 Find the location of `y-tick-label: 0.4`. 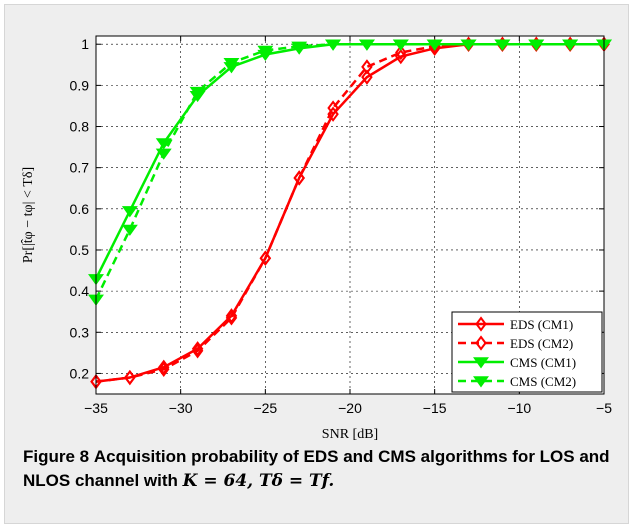

y-tick-label: 0.4 is located at coordinates (80, 291).